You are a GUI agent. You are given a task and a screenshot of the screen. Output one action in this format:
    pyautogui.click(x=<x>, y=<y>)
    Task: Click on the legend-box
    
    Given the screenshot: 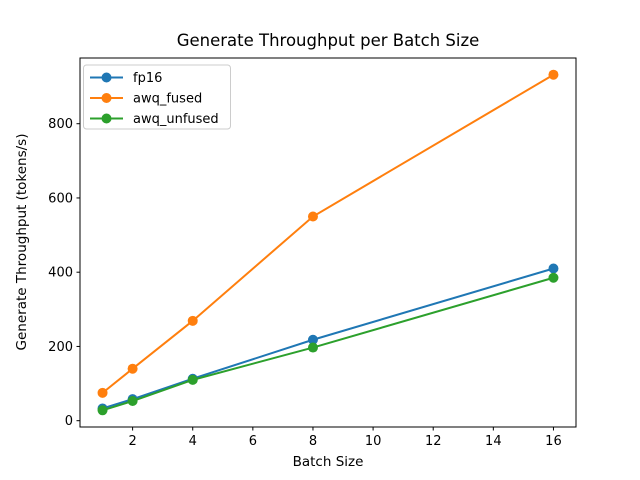 What is the action you would take?
    pyautogui.click(x=157, y=97)
    